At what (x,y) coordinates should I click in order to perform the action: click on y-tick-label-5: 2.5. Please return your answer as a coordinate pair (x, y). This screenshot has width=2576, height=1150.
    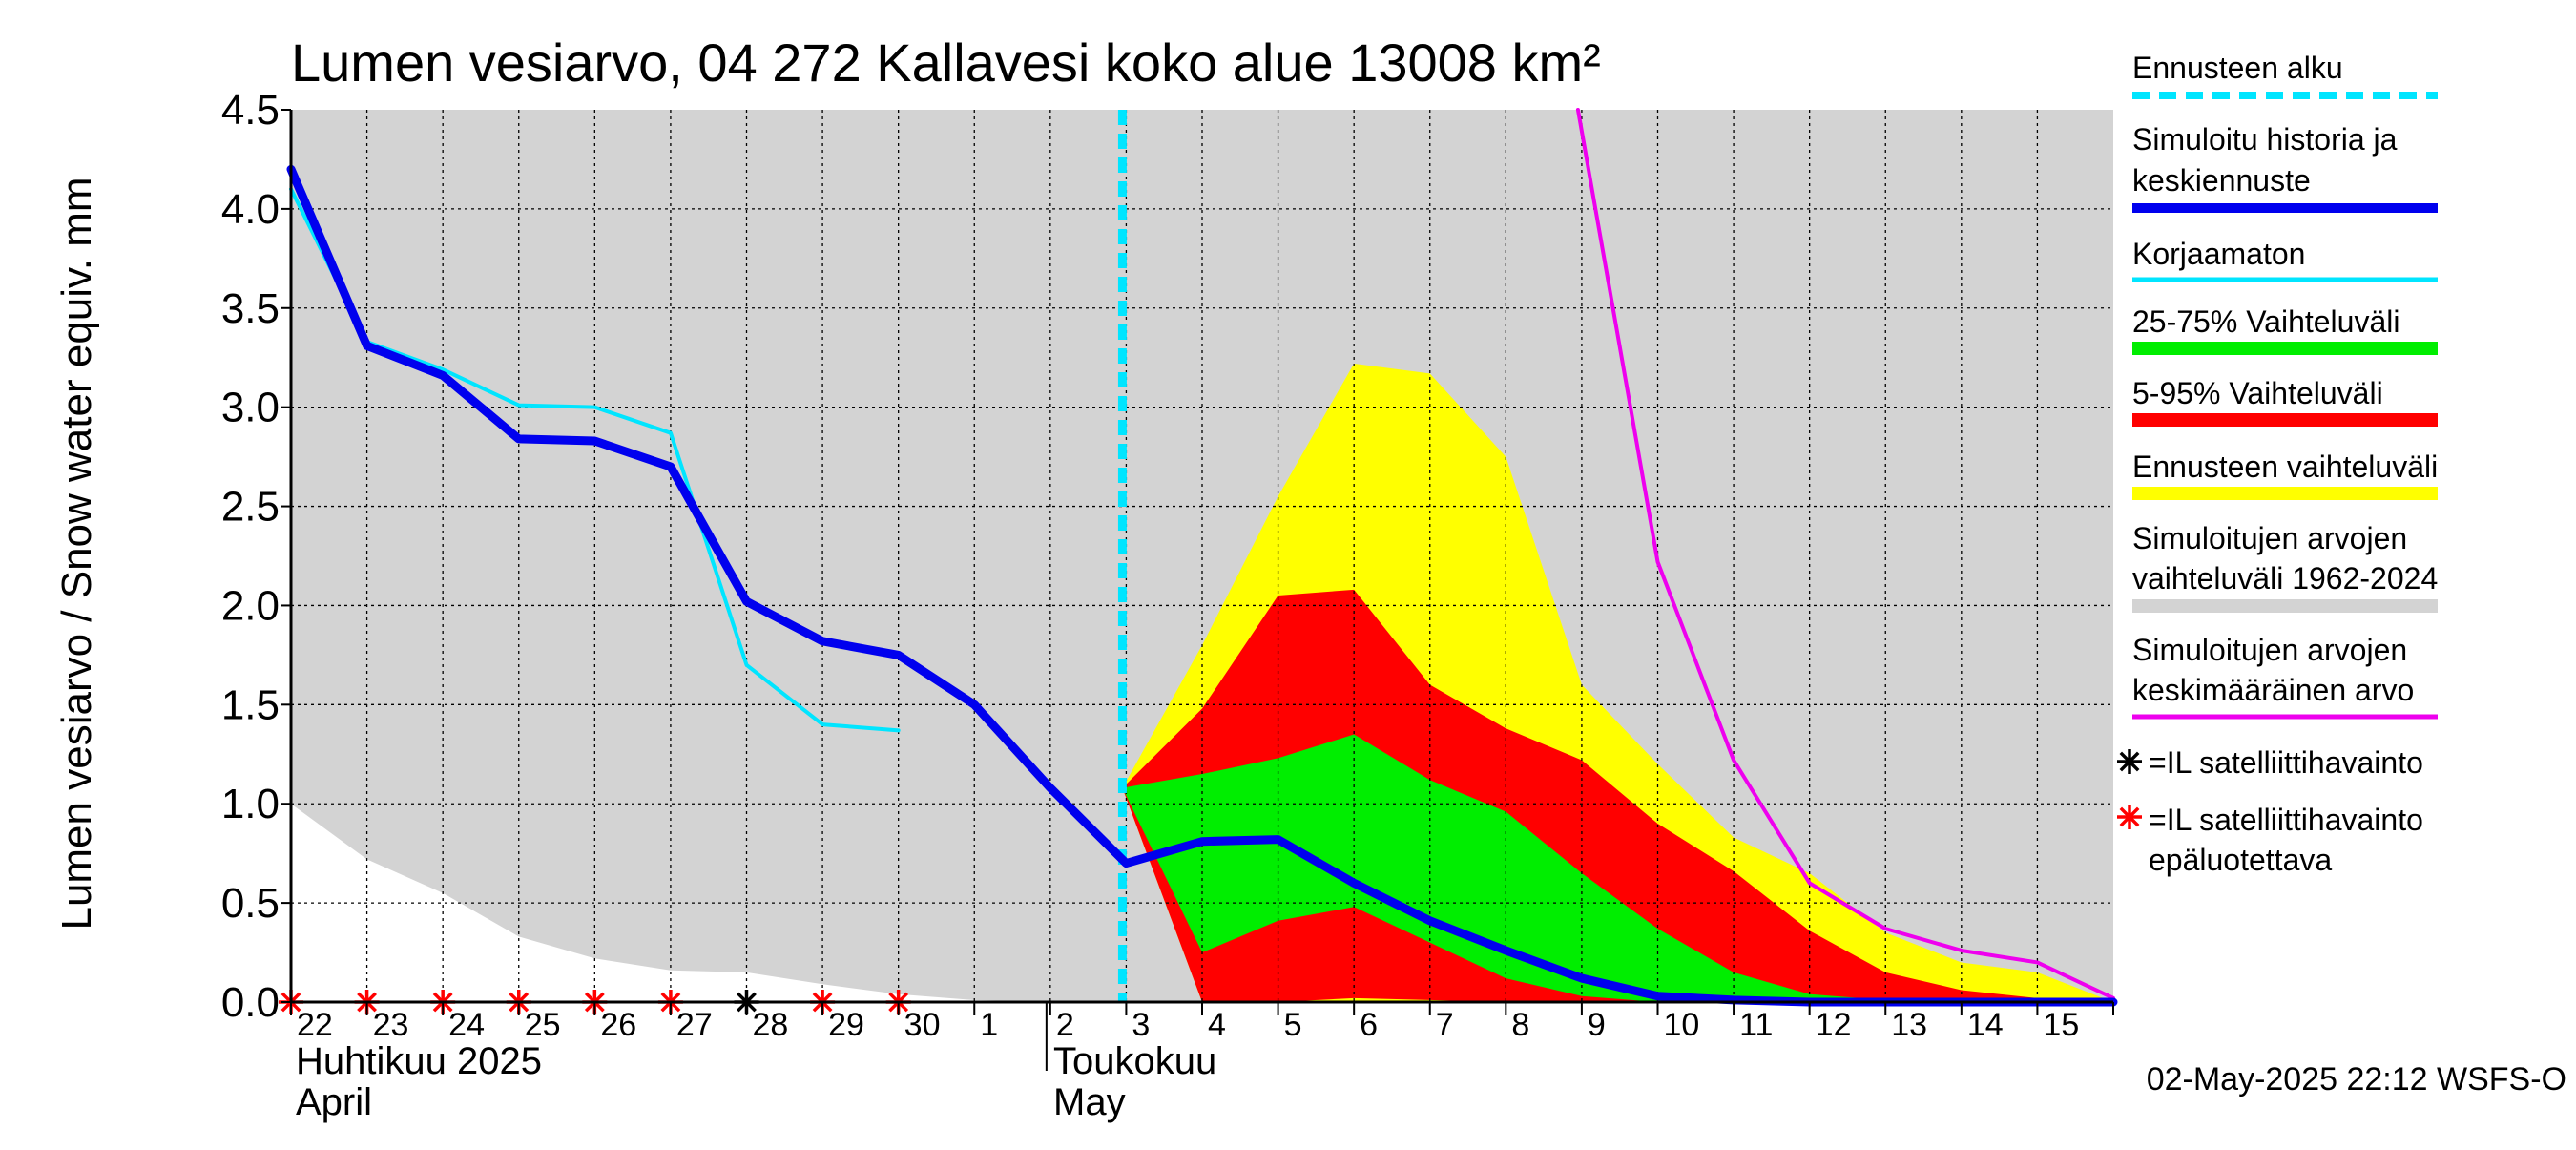
    Looking at the image, I should click on (250, 507).